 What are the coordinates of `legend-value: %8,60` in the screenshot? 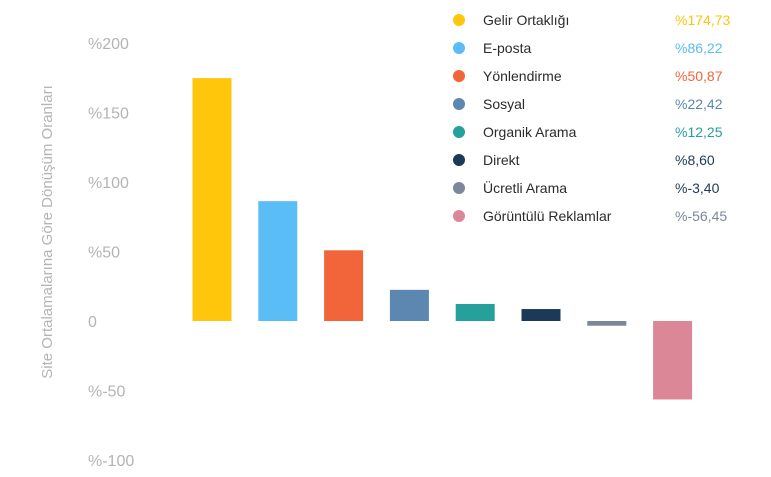 It's located at (695, 160).